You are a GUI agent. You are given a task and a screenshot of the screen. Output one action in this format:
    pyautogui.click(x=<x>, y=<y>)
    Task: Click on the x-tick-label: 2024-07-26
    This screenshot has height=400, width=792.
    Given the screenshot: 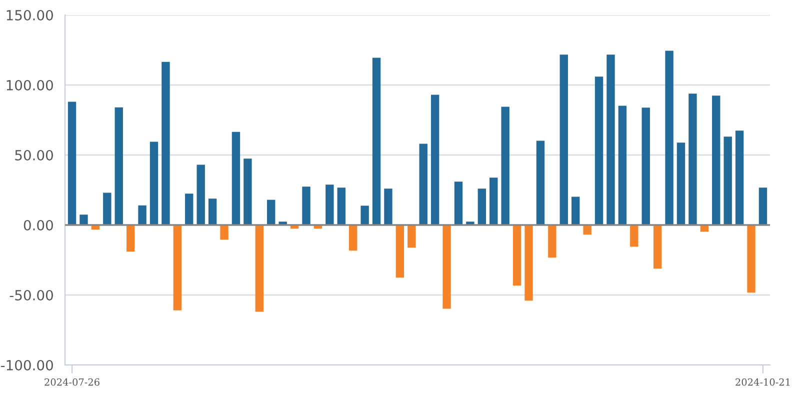 What is the action you would take?
    pyautogui.click(x=72, y=382)
    